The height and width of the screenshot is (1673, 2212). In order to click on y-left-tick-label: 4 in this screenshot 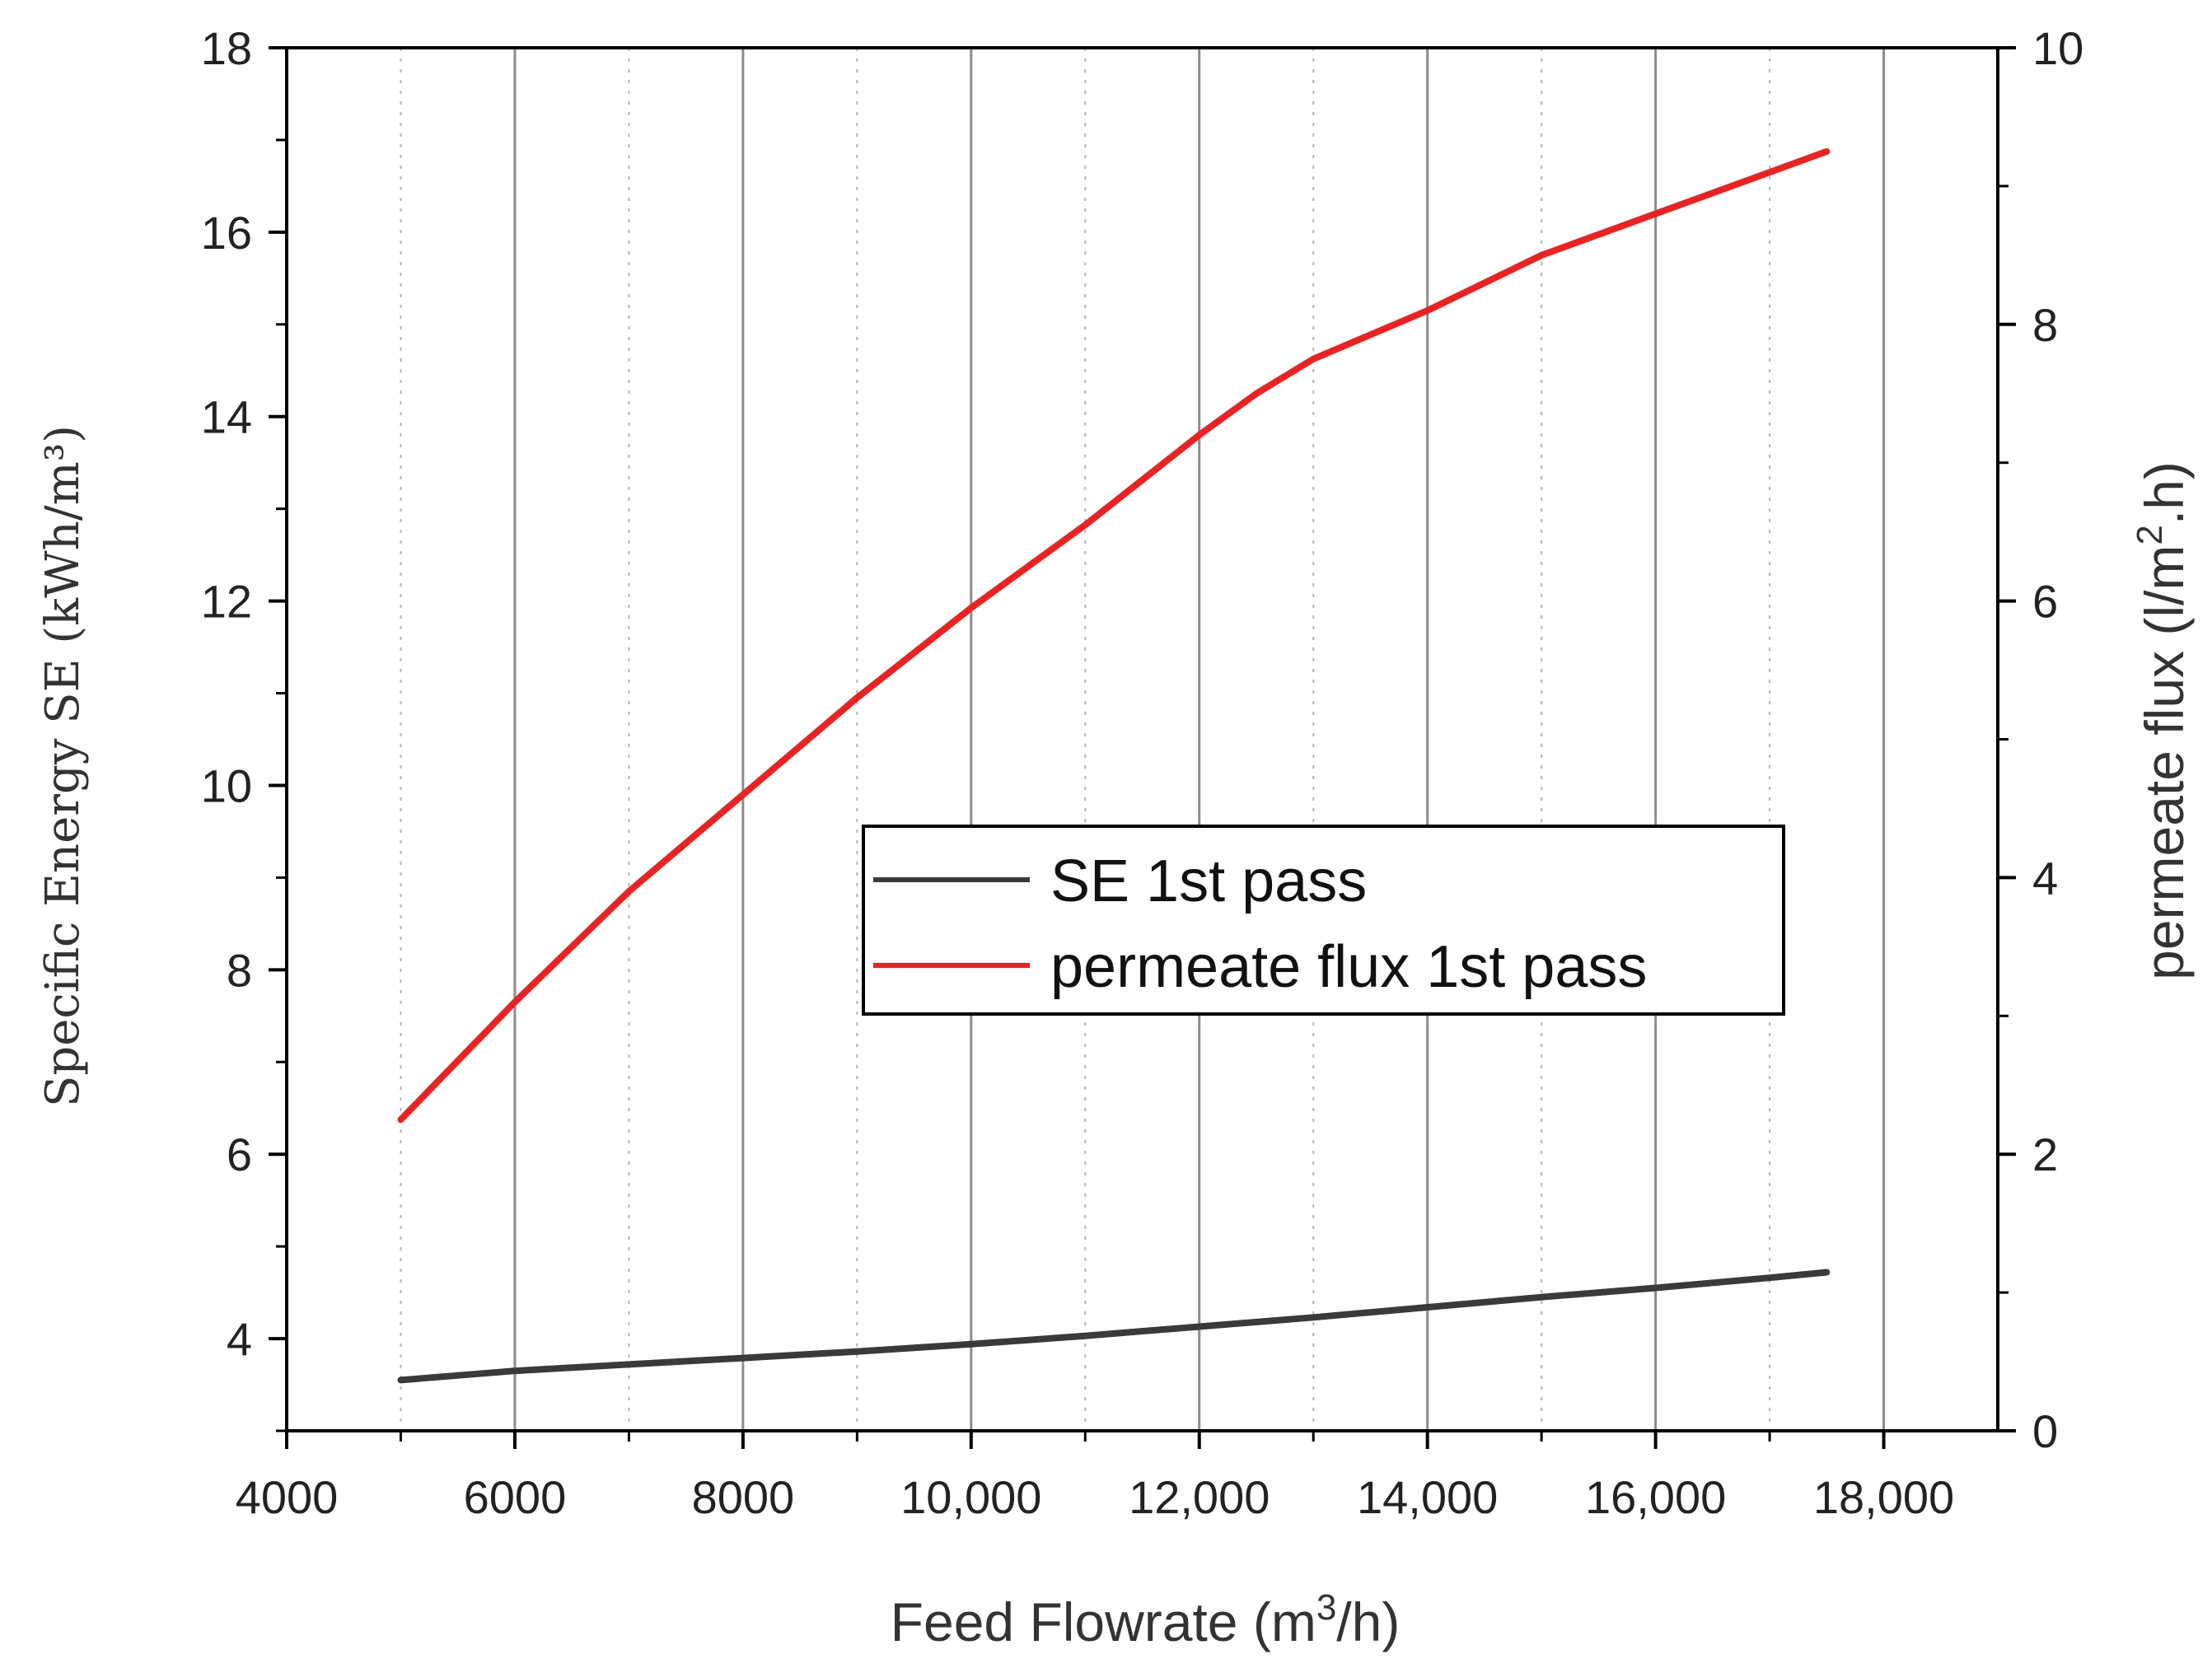, I will do `click(239, 1339)`.